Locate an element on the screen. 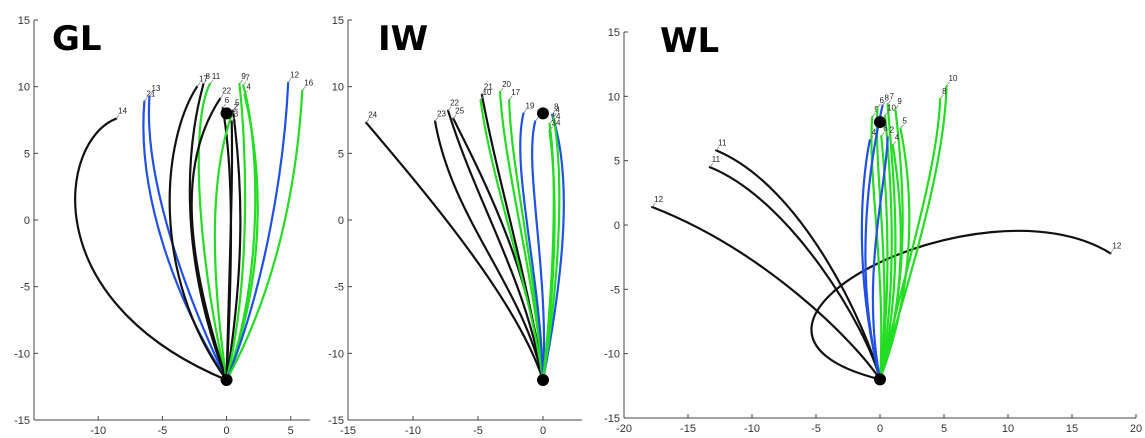 Image resolution: width=1145 pixels, height=438 pixels. x-tick-label: -10 is located at coordinates (413, 431).